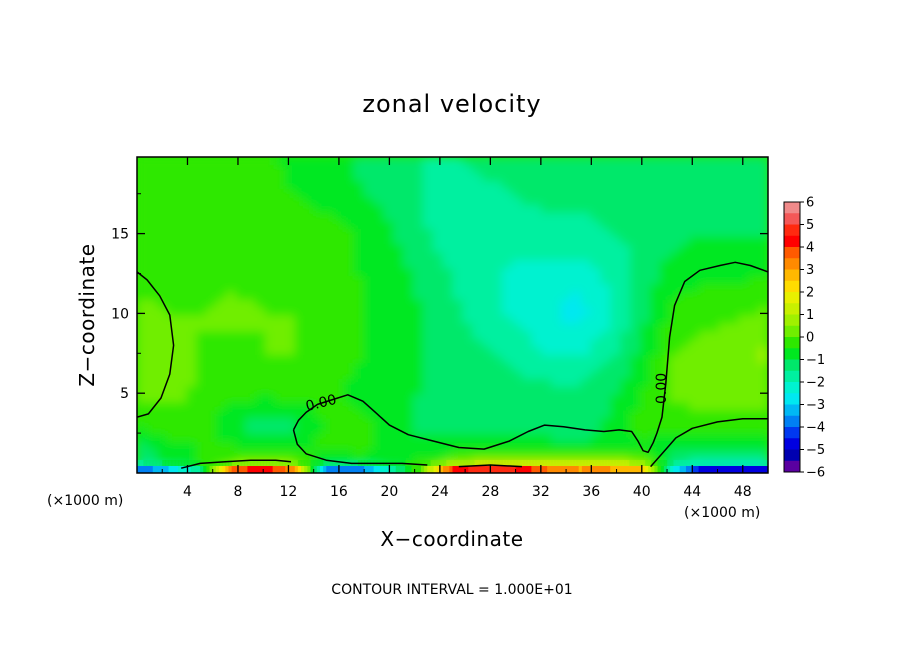 The image size is (904, 654). What do you see at coordinates (815, 405) in the screenshot?
I see `colorbar-label: −3` at bounding box center [815, 405].